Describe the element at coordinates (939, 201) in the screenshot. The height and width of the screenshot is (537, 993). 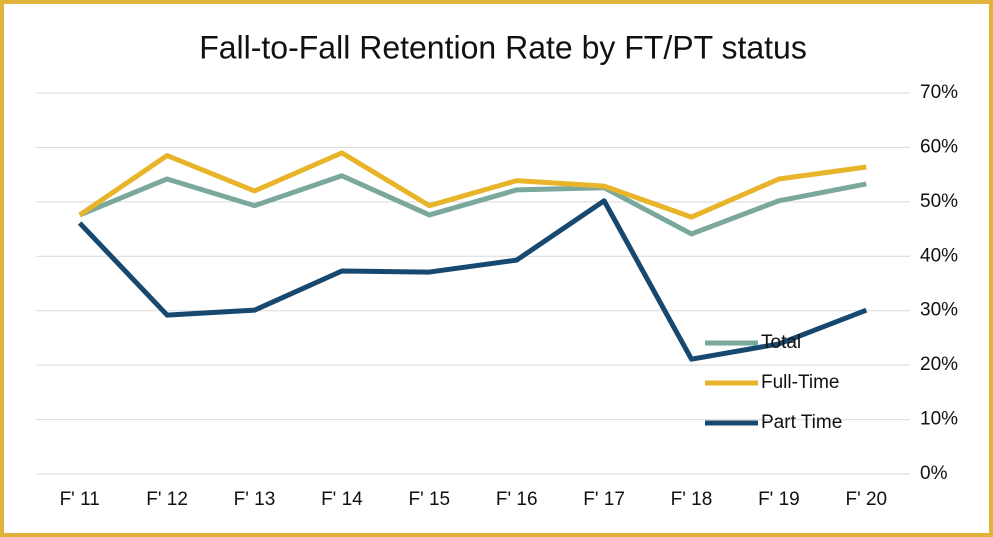
I see `y-tick-label: 50%` at that location.